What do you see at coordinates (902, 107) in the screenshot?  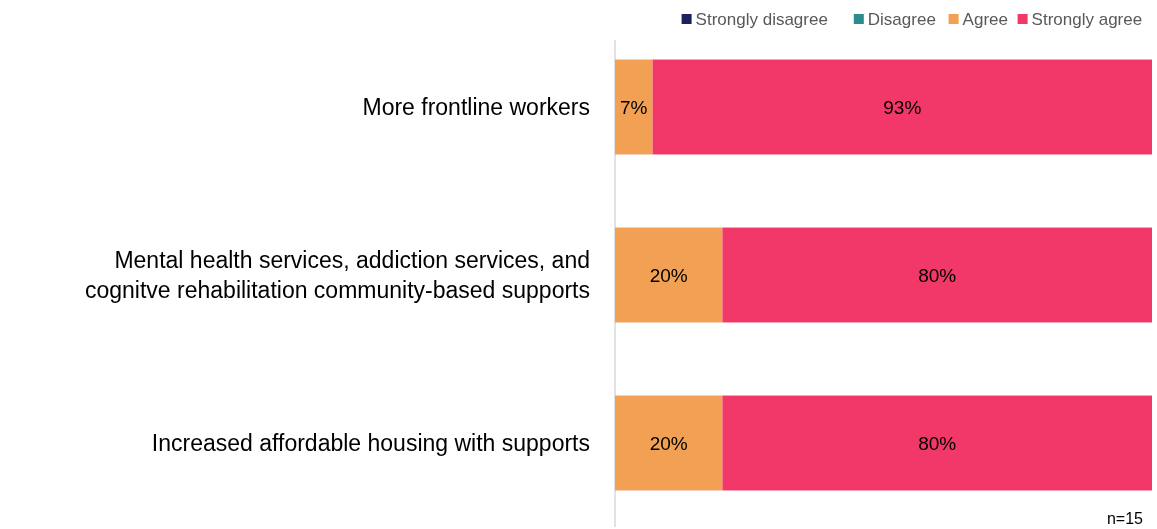 I see `data-label: 93%` at bounding box center [902, 107].